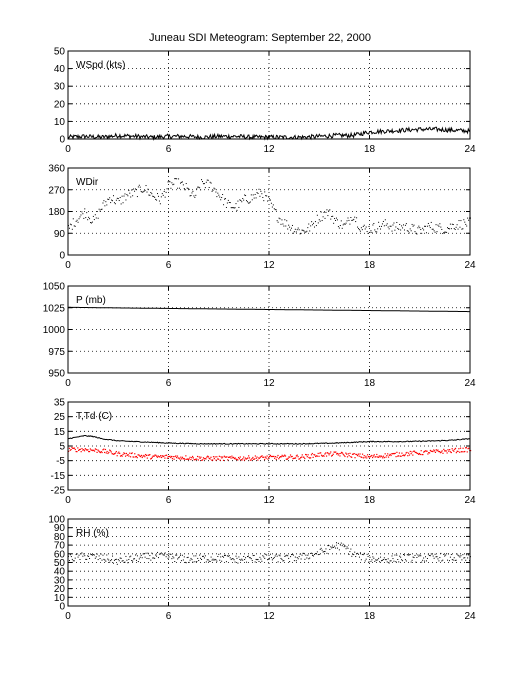 This screenshot has width=520, height=683. I want to click on y-tick-label: 10, so click(60, 122).